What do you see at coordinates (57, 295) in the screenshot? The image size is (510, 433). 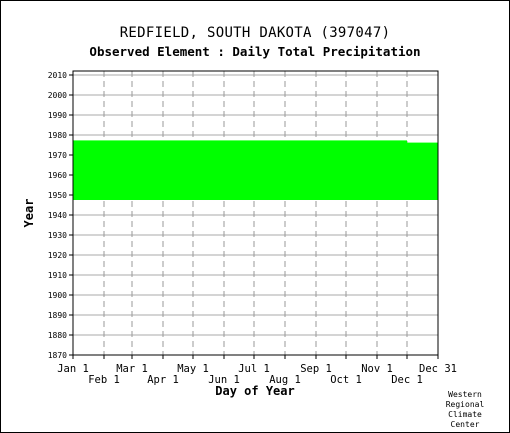 I see `y-tick-label: 1900` at bounding box center [57, 295].